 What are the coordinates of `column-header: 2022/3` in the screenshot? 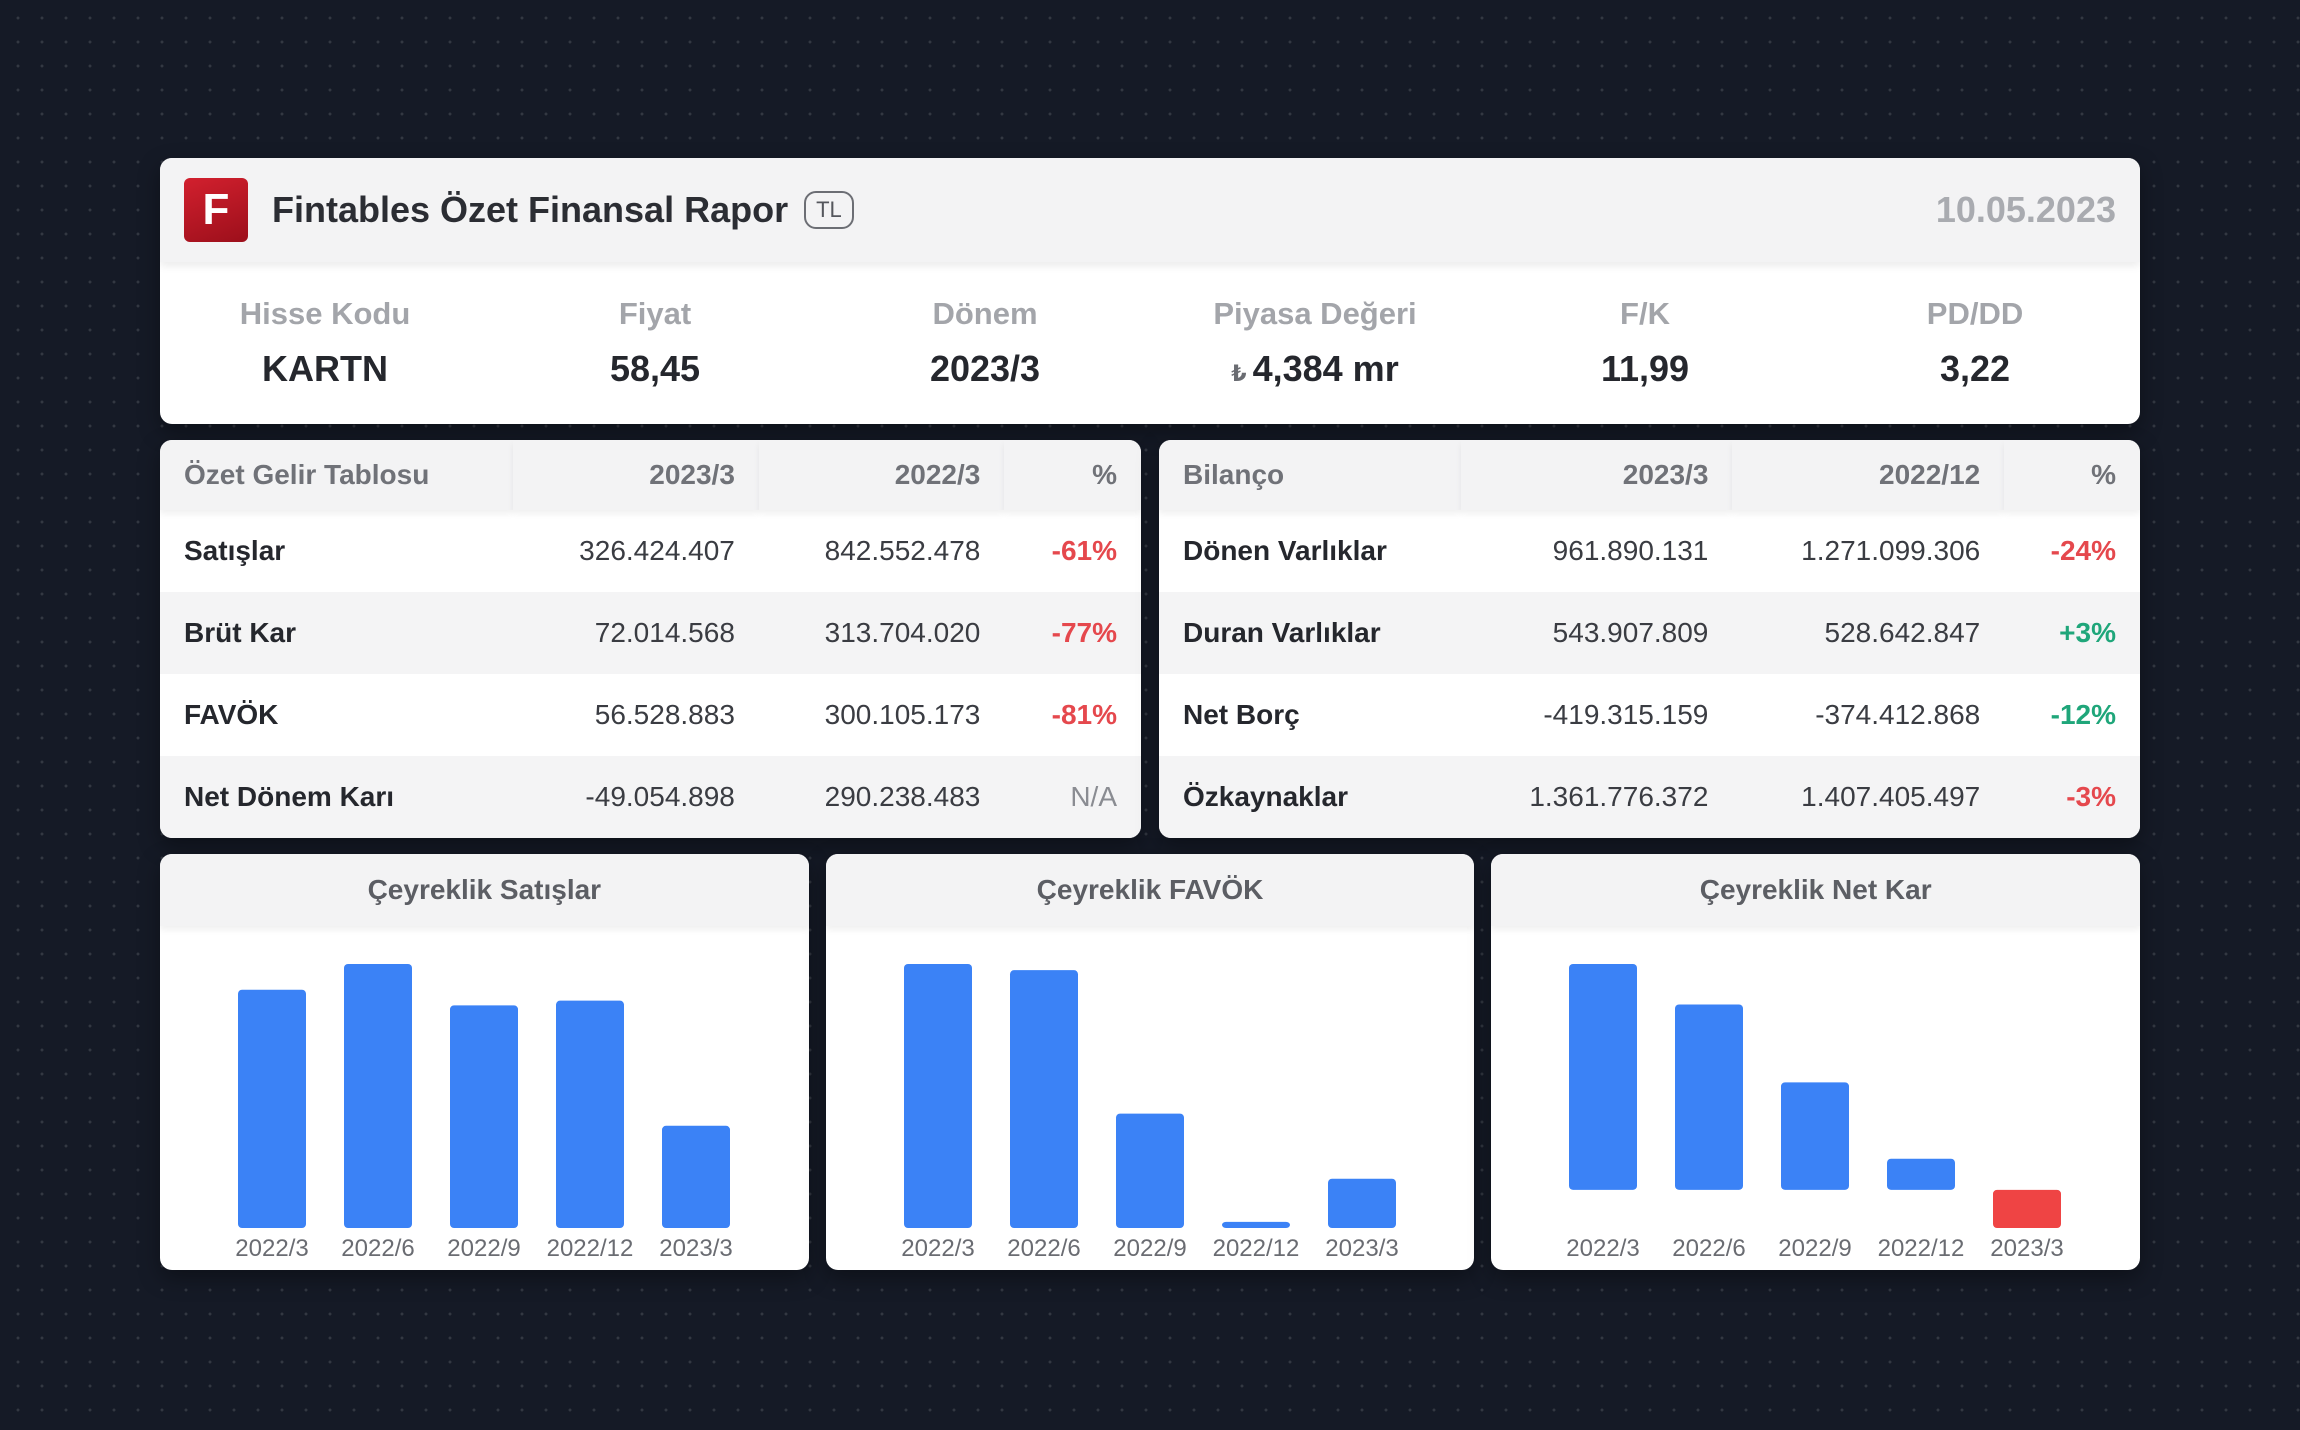 It's located at (881, 475).